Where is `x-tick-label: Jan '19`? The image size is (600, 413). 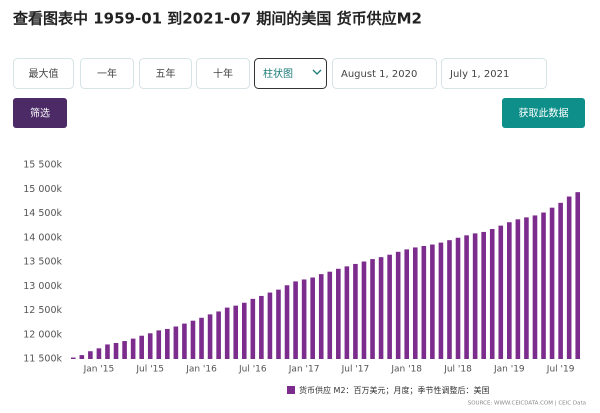
x-tick-label: Jan '19 is located at coordinates (509, 370).